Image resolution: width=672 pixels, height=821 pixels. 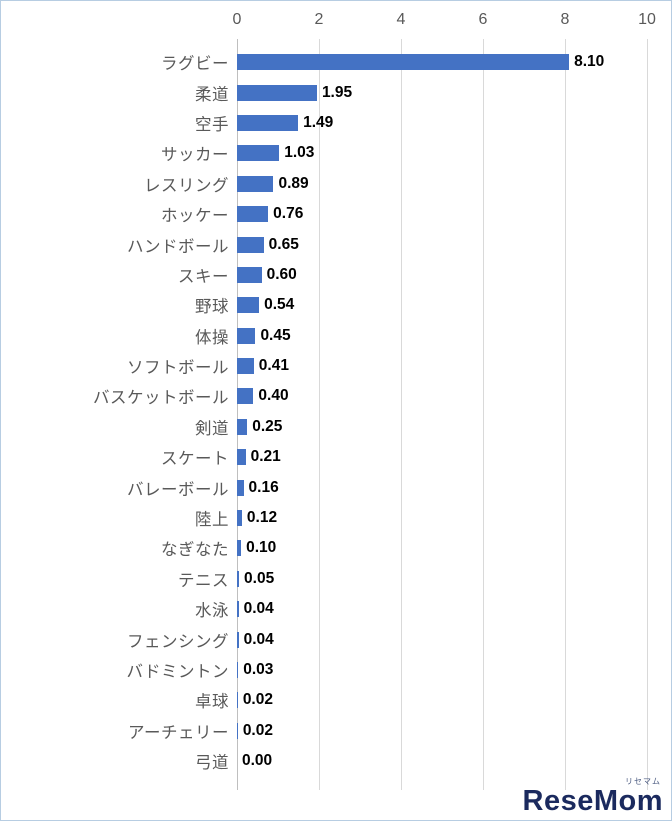 What do you see at coordinates (212, 307) in the screenshot?
I see `category-label: 野球` at bounding box center [212, 307].